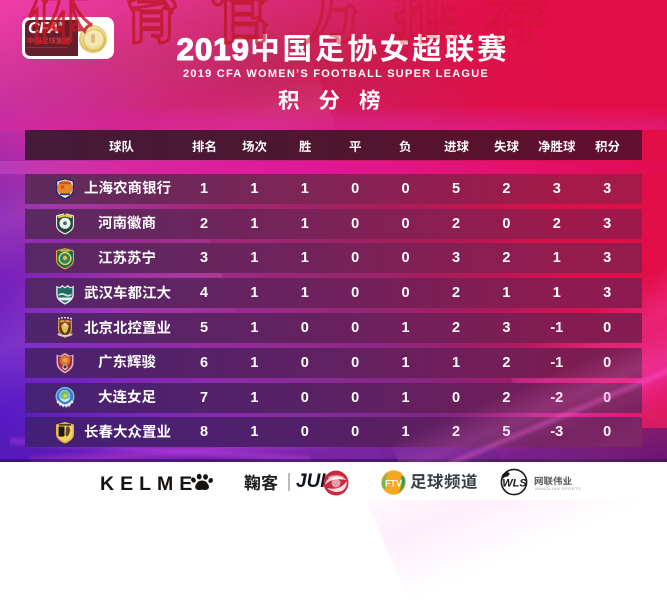  Describe the element at coordinates (514, 484) in the screenshot. I see `svg-text: WLS` at that location.